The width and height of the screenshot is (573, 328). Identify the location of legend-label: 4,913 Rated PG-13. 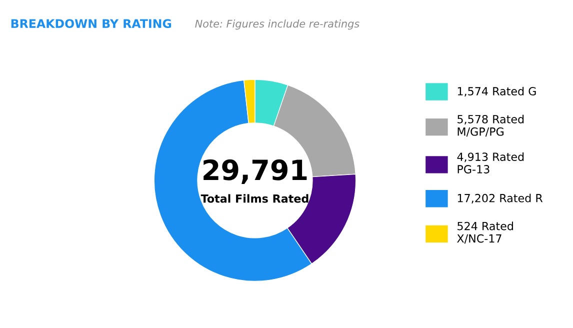
(490, 163).